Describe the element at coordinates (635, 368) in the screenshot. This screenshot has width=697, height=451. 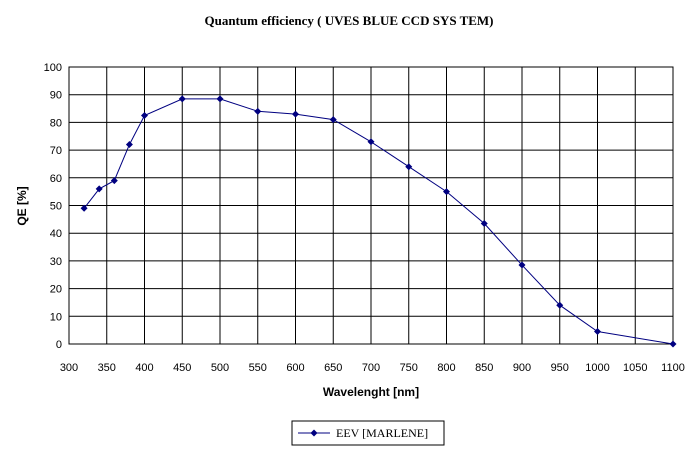
I see `x-tick-label: 1050` at that location.